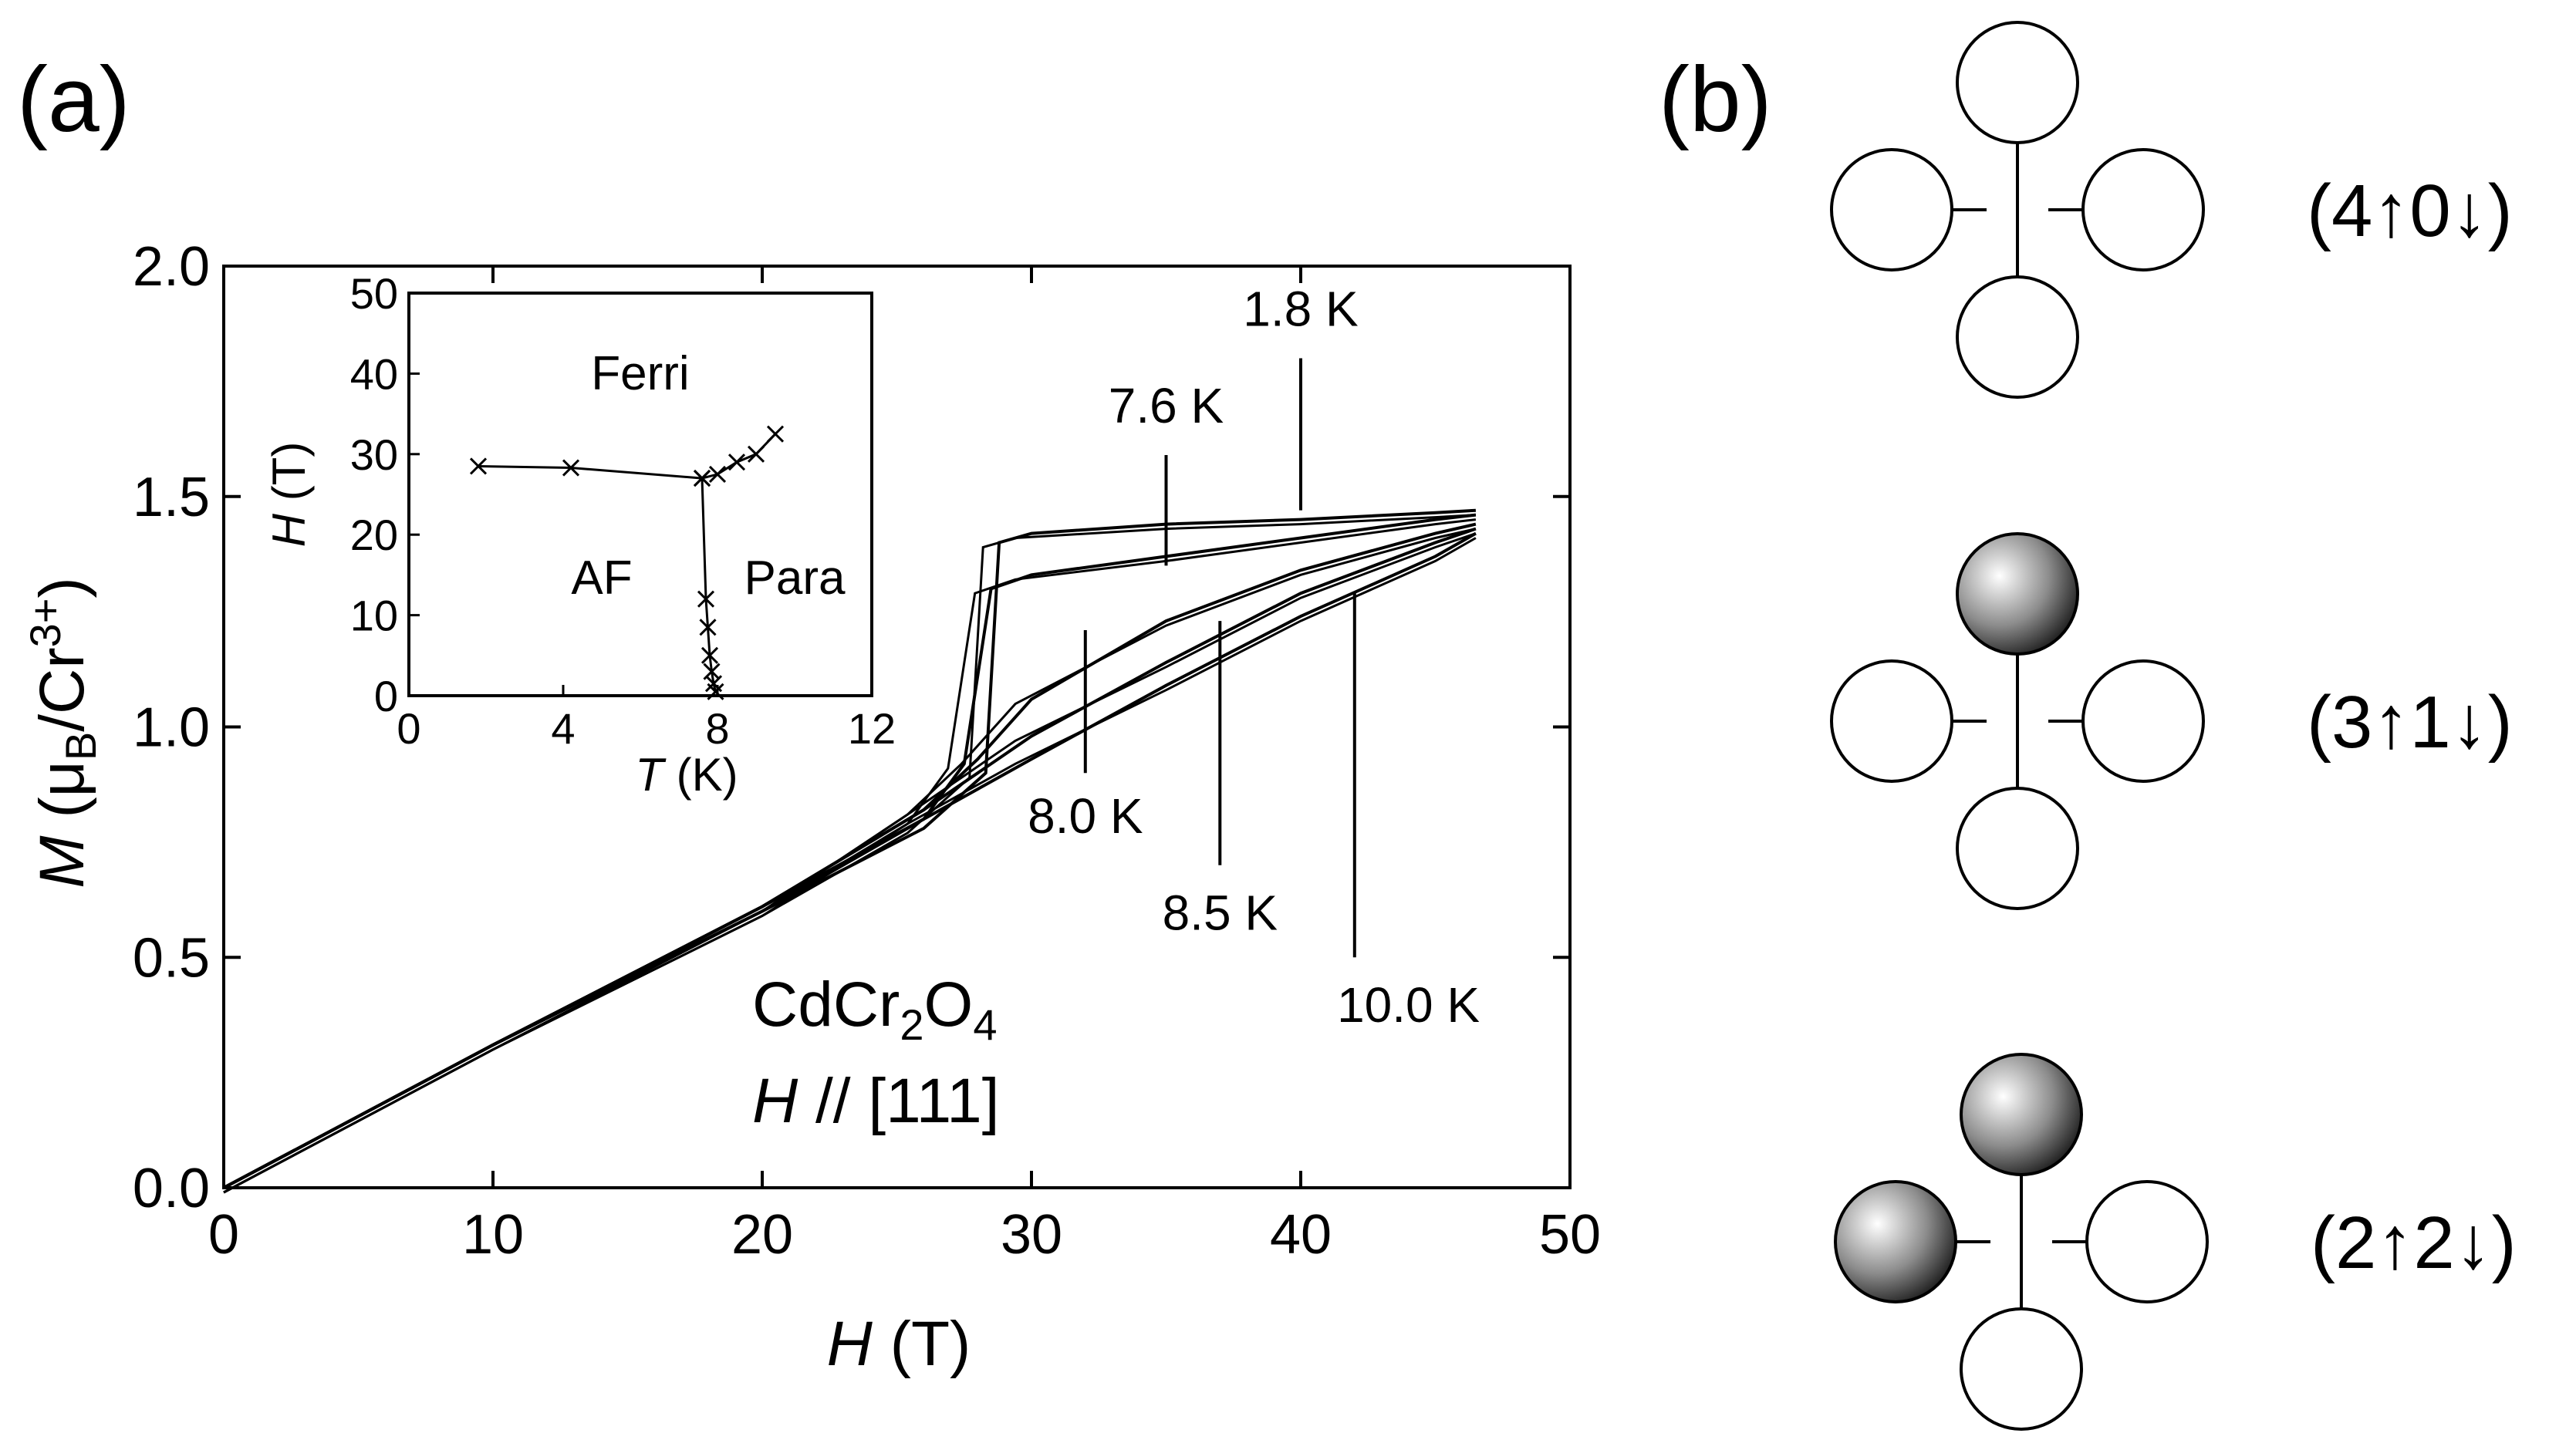 Image resolution: width=2576 pixels, height=1450 pixels. Describe the element at coordinates (1220, 912) in the screenshot. I see `temperature-label: 8.5 K` at that location.